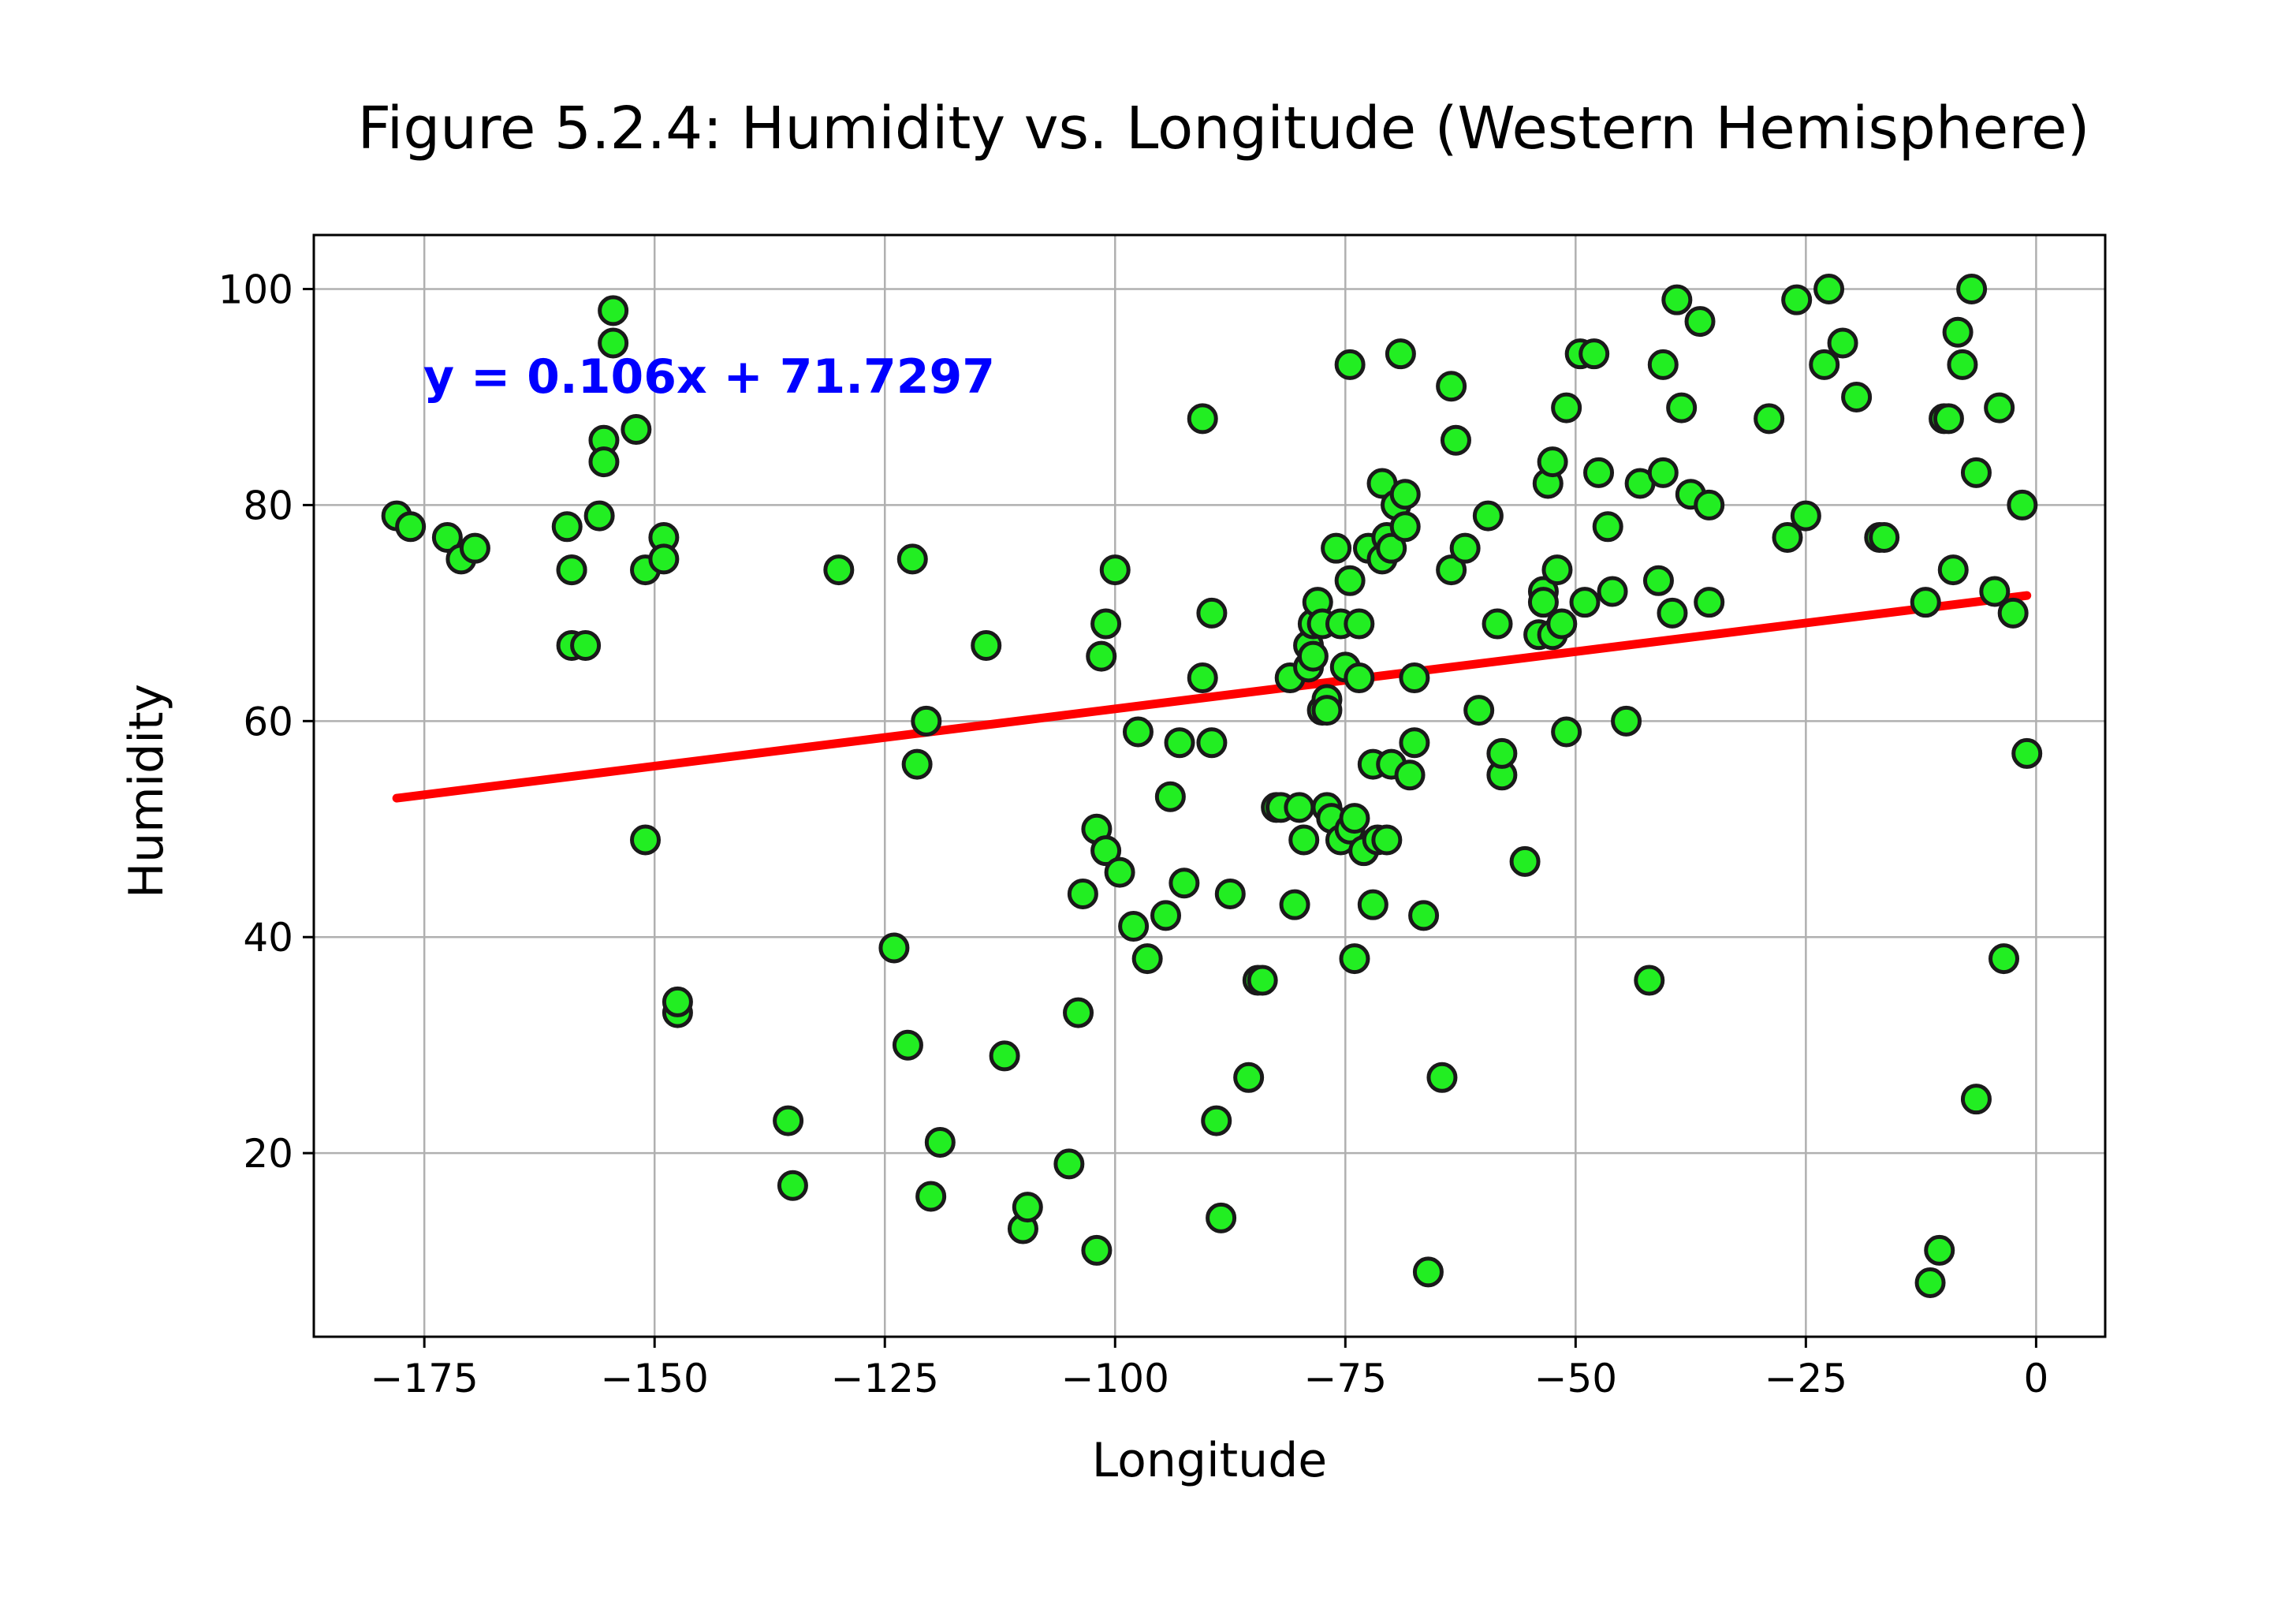 The width and height of the screenshot is (2296, 1597). What do you see at coordinates (146, 791) in the screenshot?
I see `y-axis-label: Humidity` at bounding box center [146, 791].